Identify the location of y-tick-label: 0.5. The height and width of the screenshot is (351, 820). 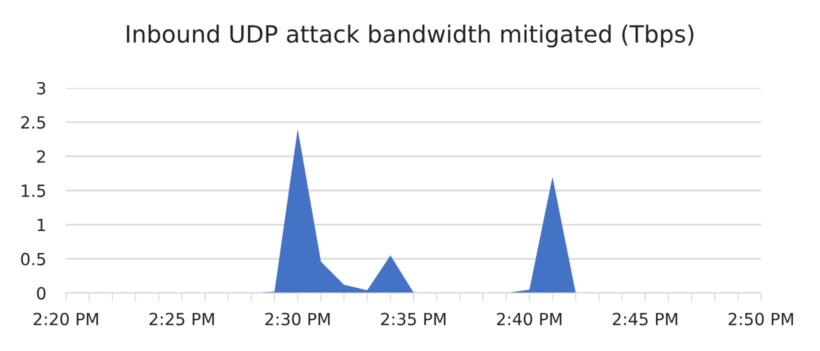
(33, 259).